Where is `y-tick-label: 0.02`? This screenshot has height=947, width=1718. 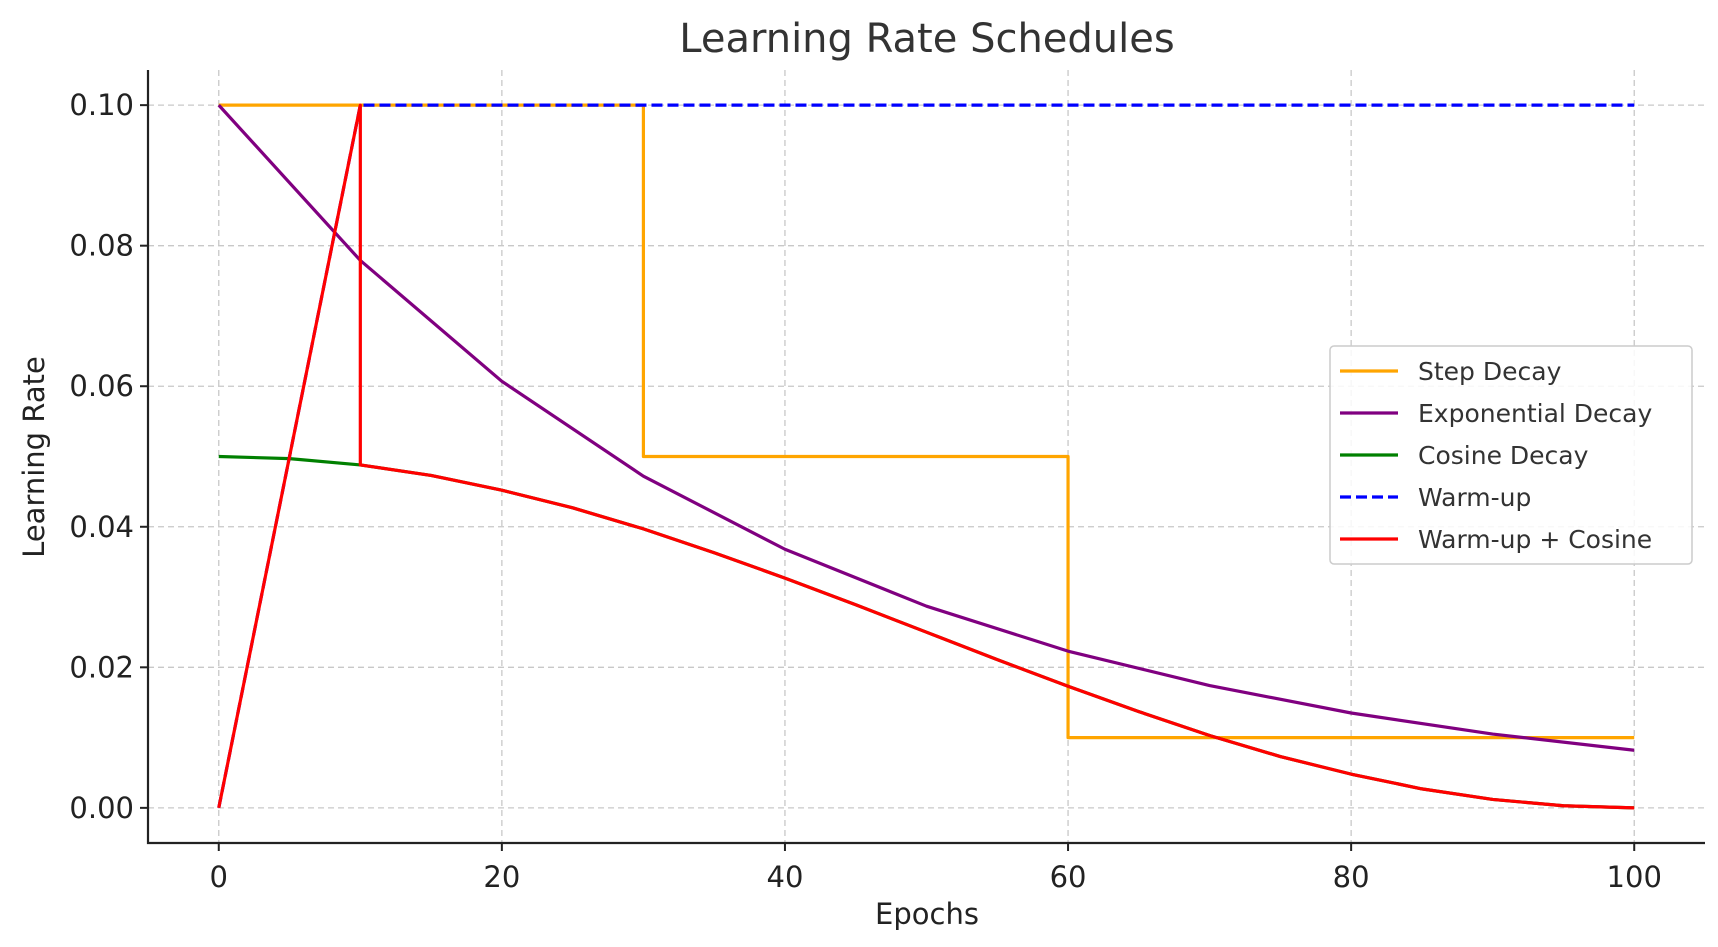
y-tick-label: 0.02 is located at coordinates (101, 667).